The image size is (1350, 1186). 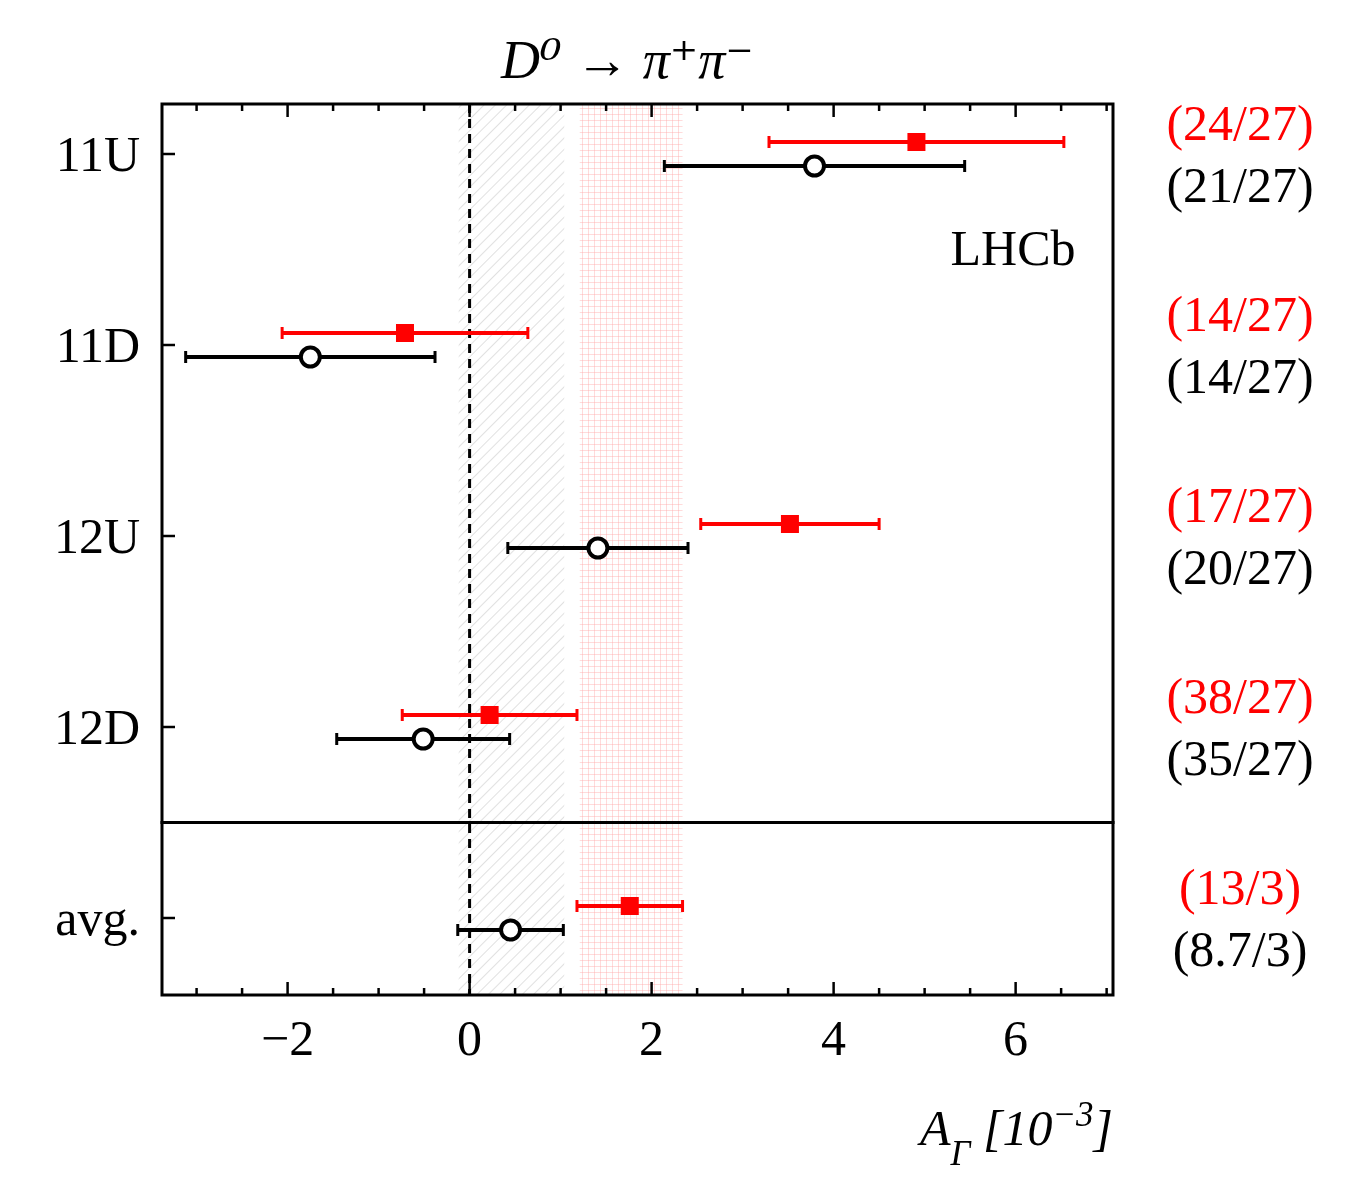 What do you see at coordinates (97, 918) in the screenshot?
I see `y-tick-label: avg.` at bounding box center [97, 918].